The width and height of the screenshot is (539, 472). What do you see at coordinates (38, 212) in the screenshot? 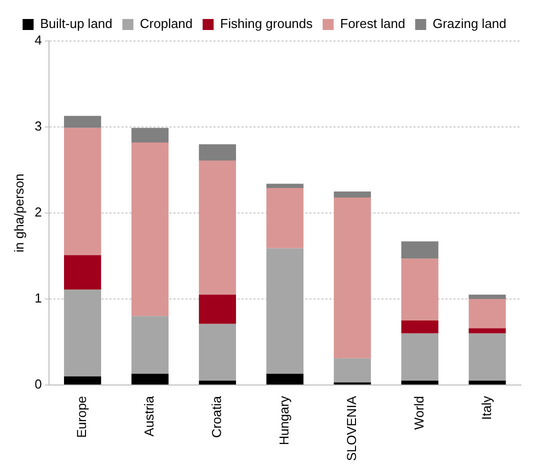
I see `y-tick-label: 2` at bounding box center [38, 212].